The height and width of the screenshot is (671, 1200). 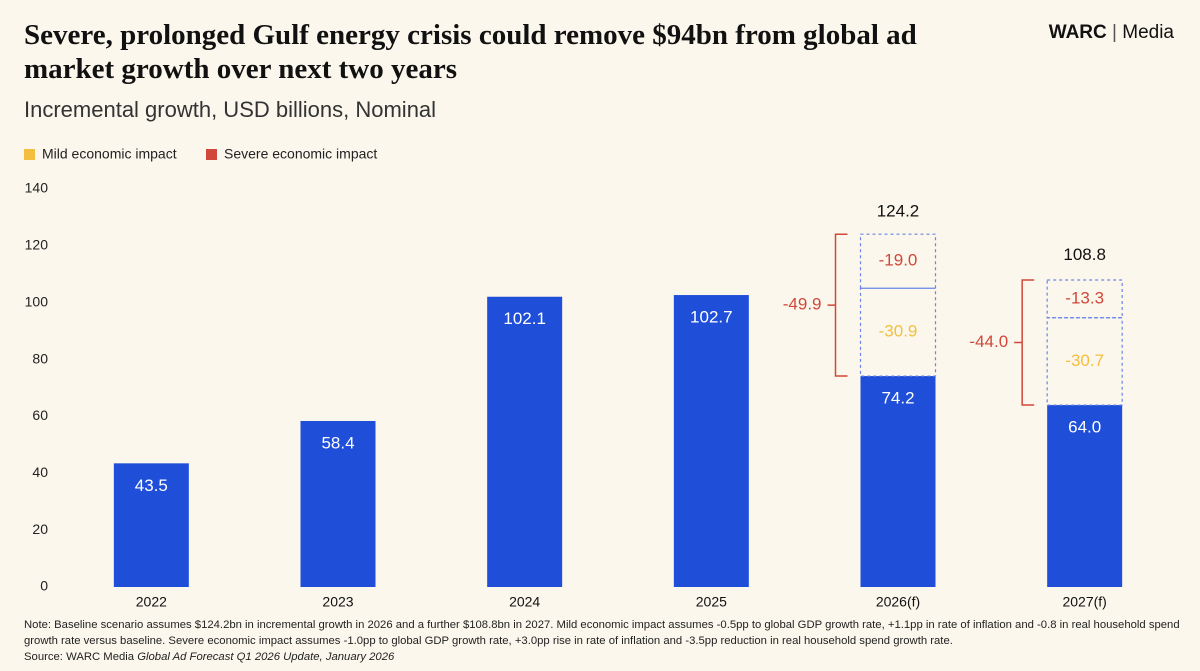 I want to click on y-tick-label: 100, so click(x=37, y=301).